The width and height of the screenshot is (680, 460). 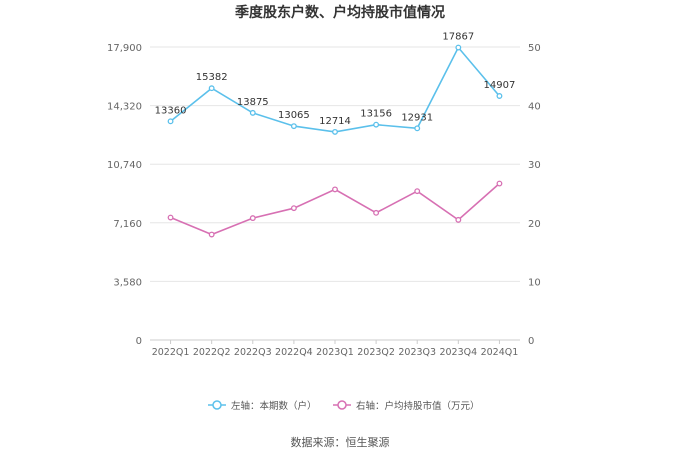 I want to click on x-axis-tick-label: 2023Q1, so click(x=335, y=352).